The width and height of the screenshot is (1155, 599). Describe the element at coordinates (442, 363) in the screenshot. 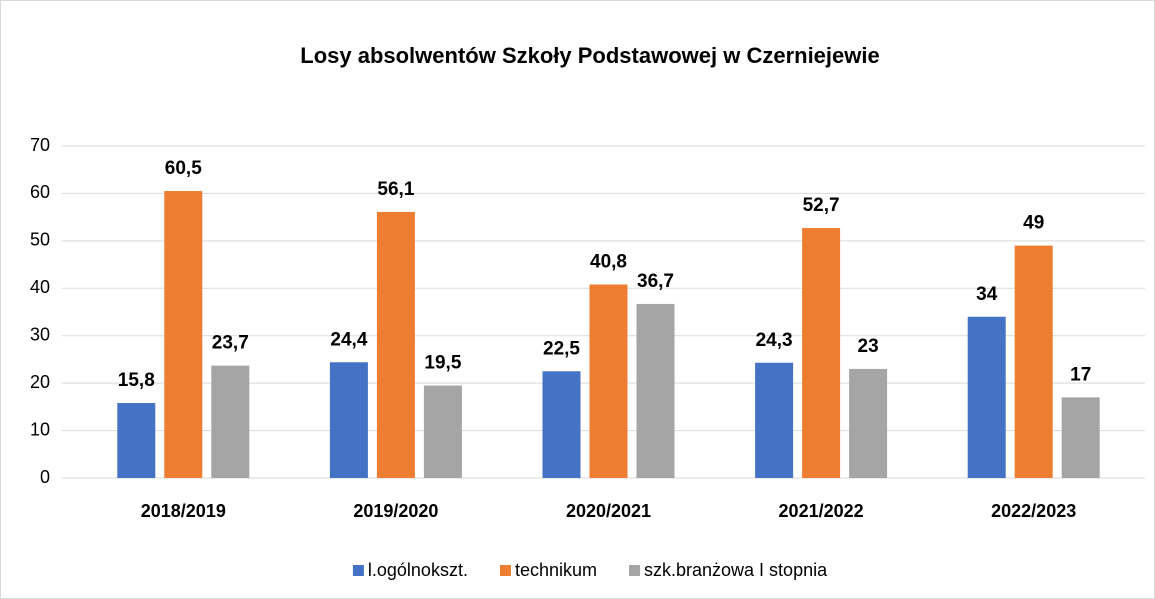

I see `data-label: 19,5` at that location.